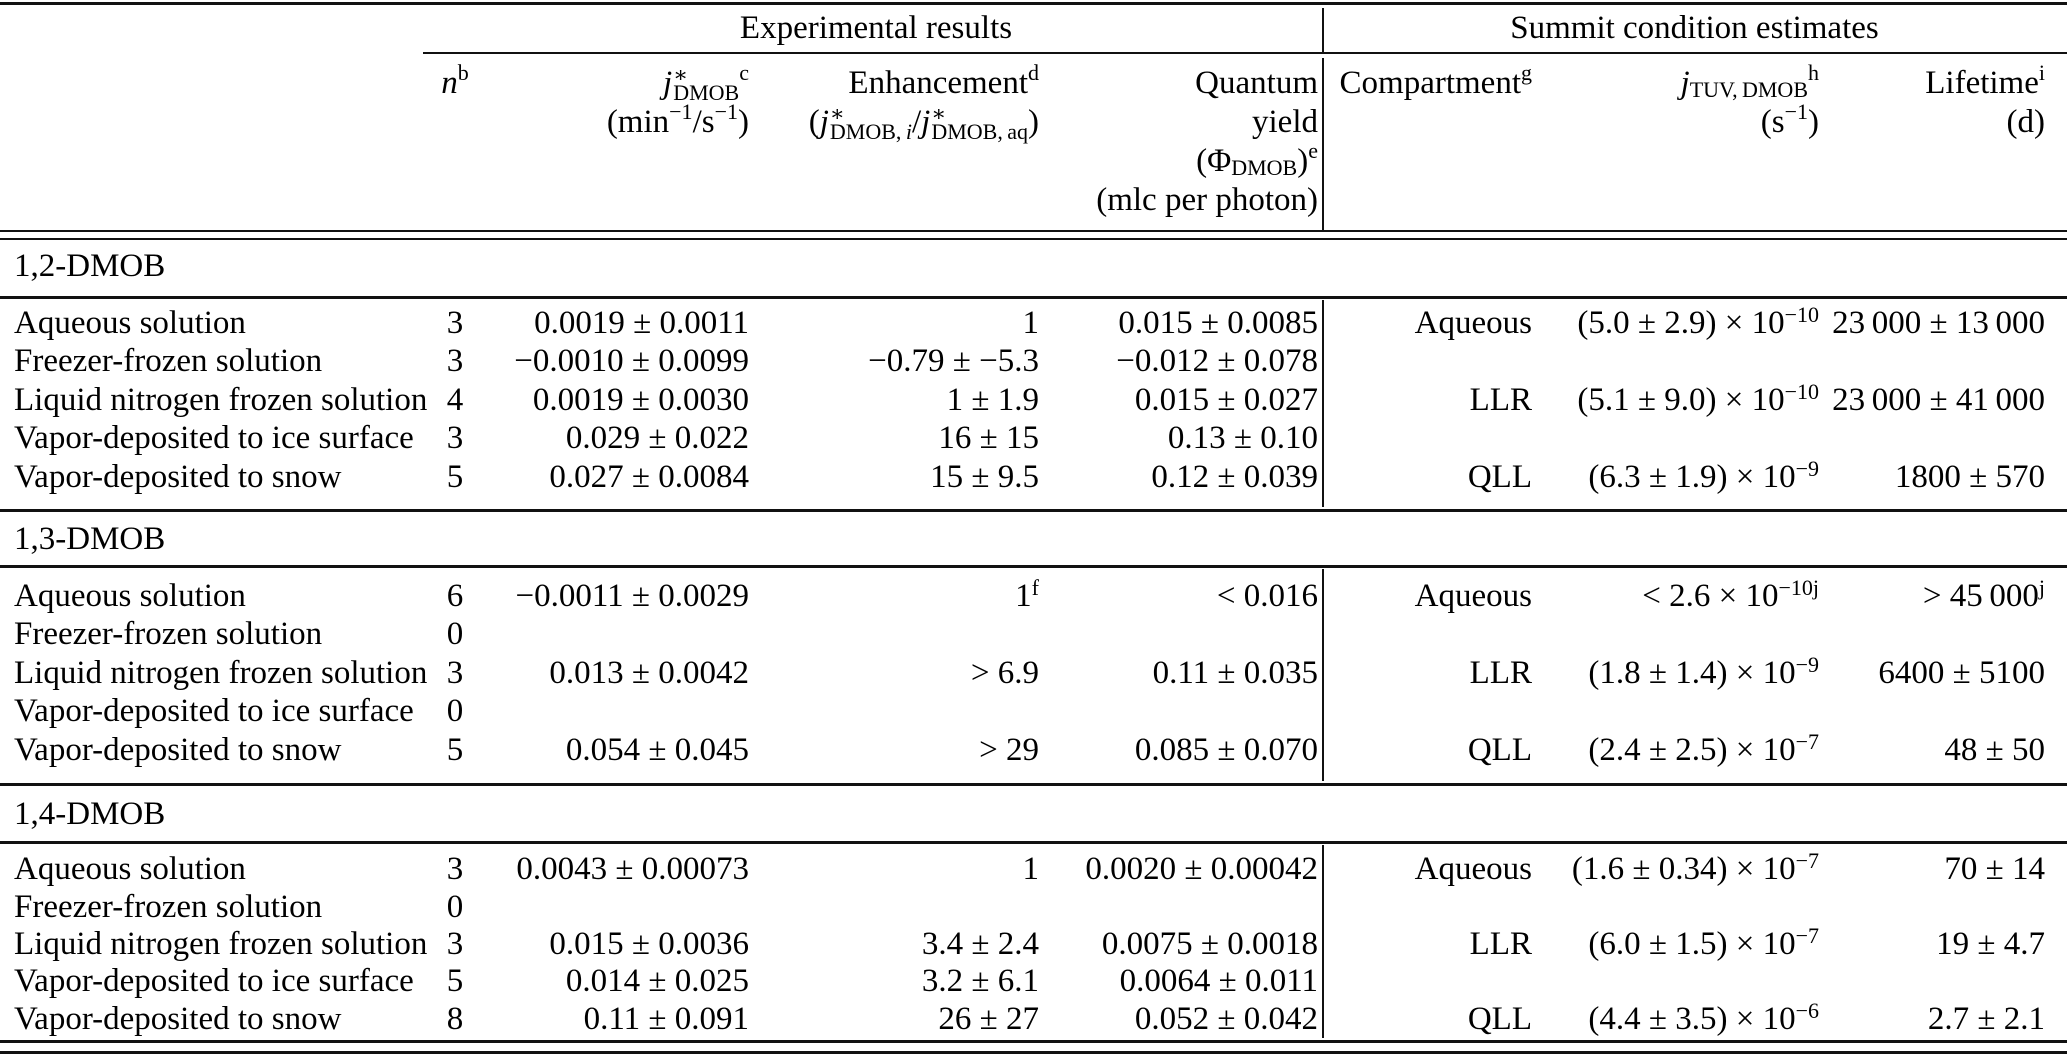  Describe the element at coordinates (1435, 80) in the screenshot. I see `header-compartment: Compartment g` at that location.